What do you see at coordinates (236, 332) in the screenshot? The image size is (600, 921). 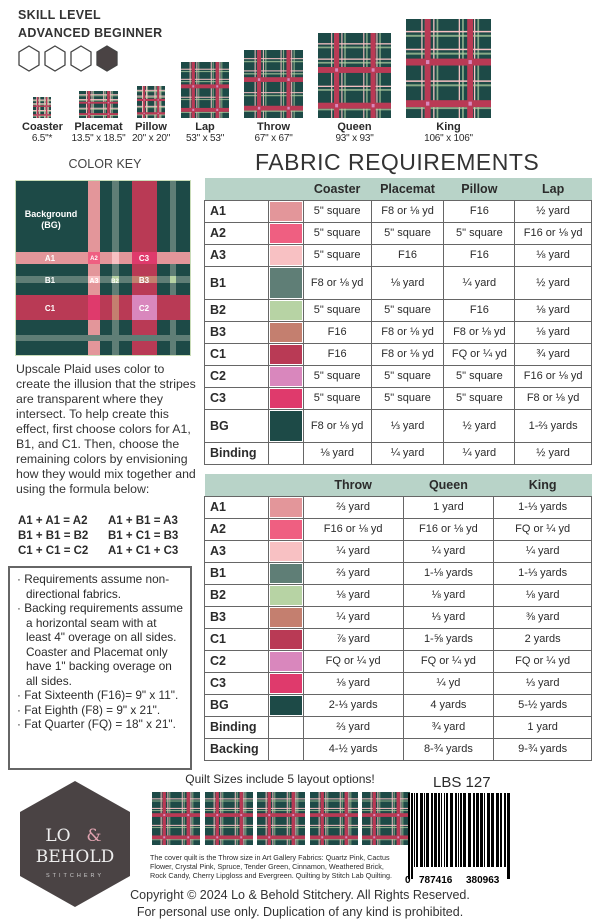 I see `fabric-label: B3` at bounding box center [236, 332].